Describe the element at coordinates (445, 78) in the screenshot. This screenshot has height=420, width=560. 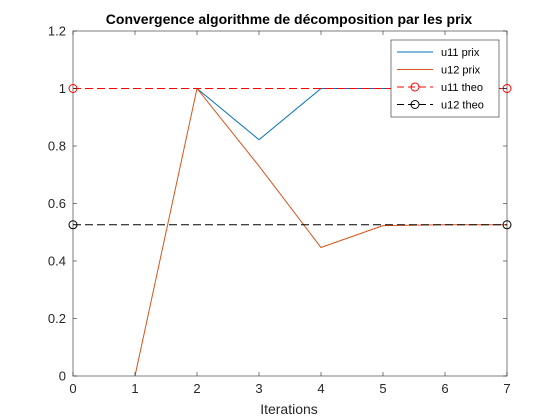
I see `legend: u11 prix u12 prix u11 theo u12 theo` at that location.